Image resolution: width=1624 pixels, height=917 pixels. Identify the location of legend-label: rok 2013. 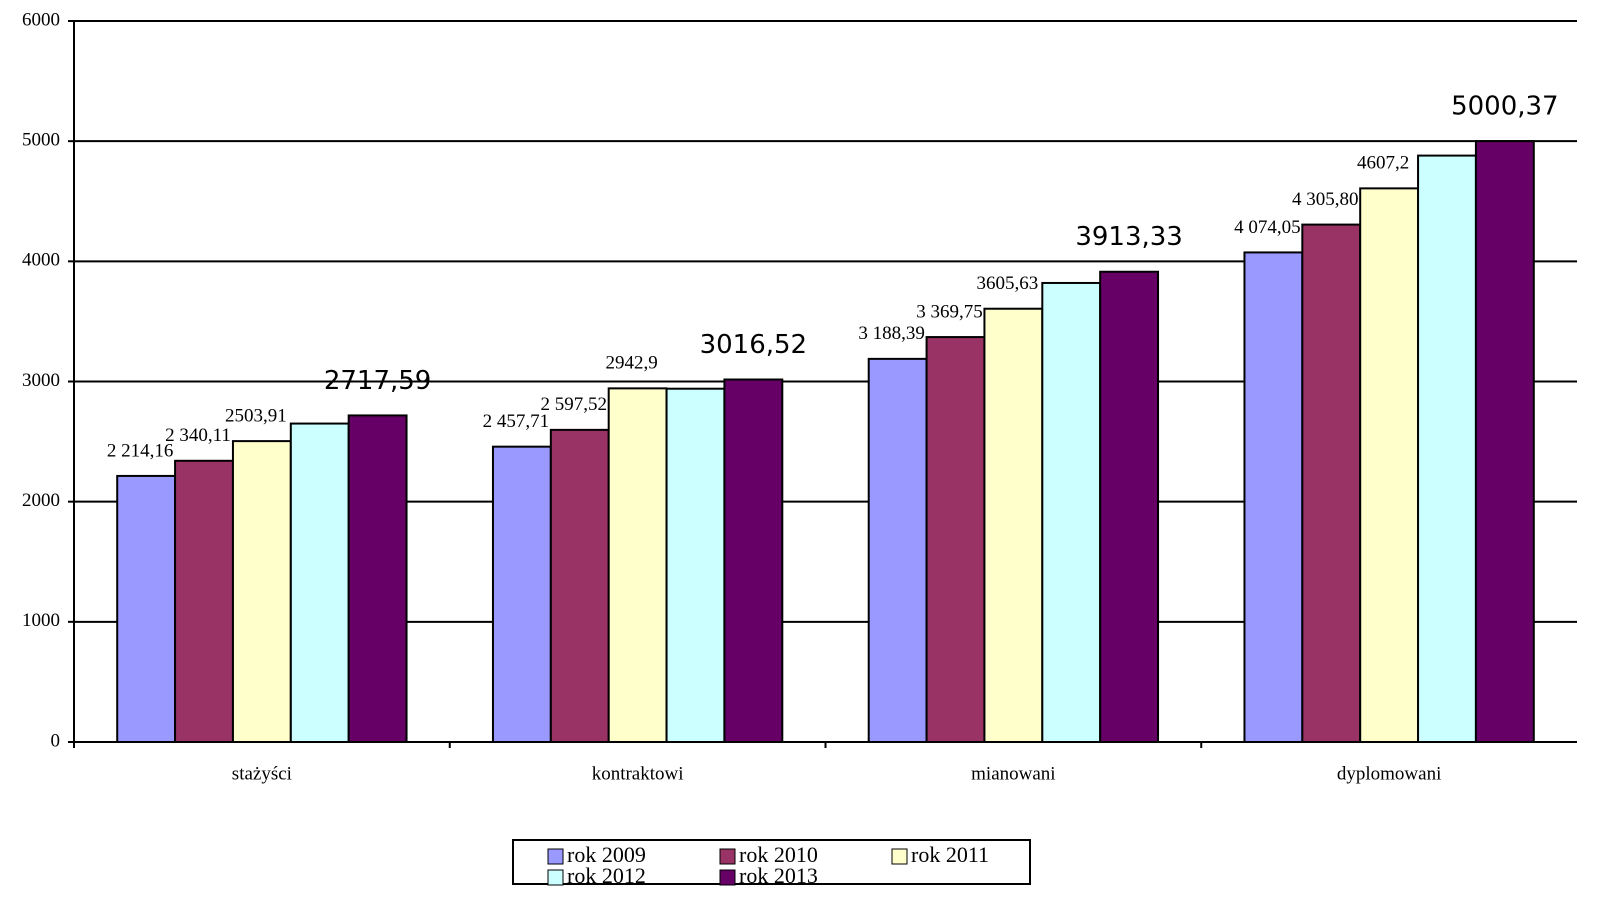
(778, 875).